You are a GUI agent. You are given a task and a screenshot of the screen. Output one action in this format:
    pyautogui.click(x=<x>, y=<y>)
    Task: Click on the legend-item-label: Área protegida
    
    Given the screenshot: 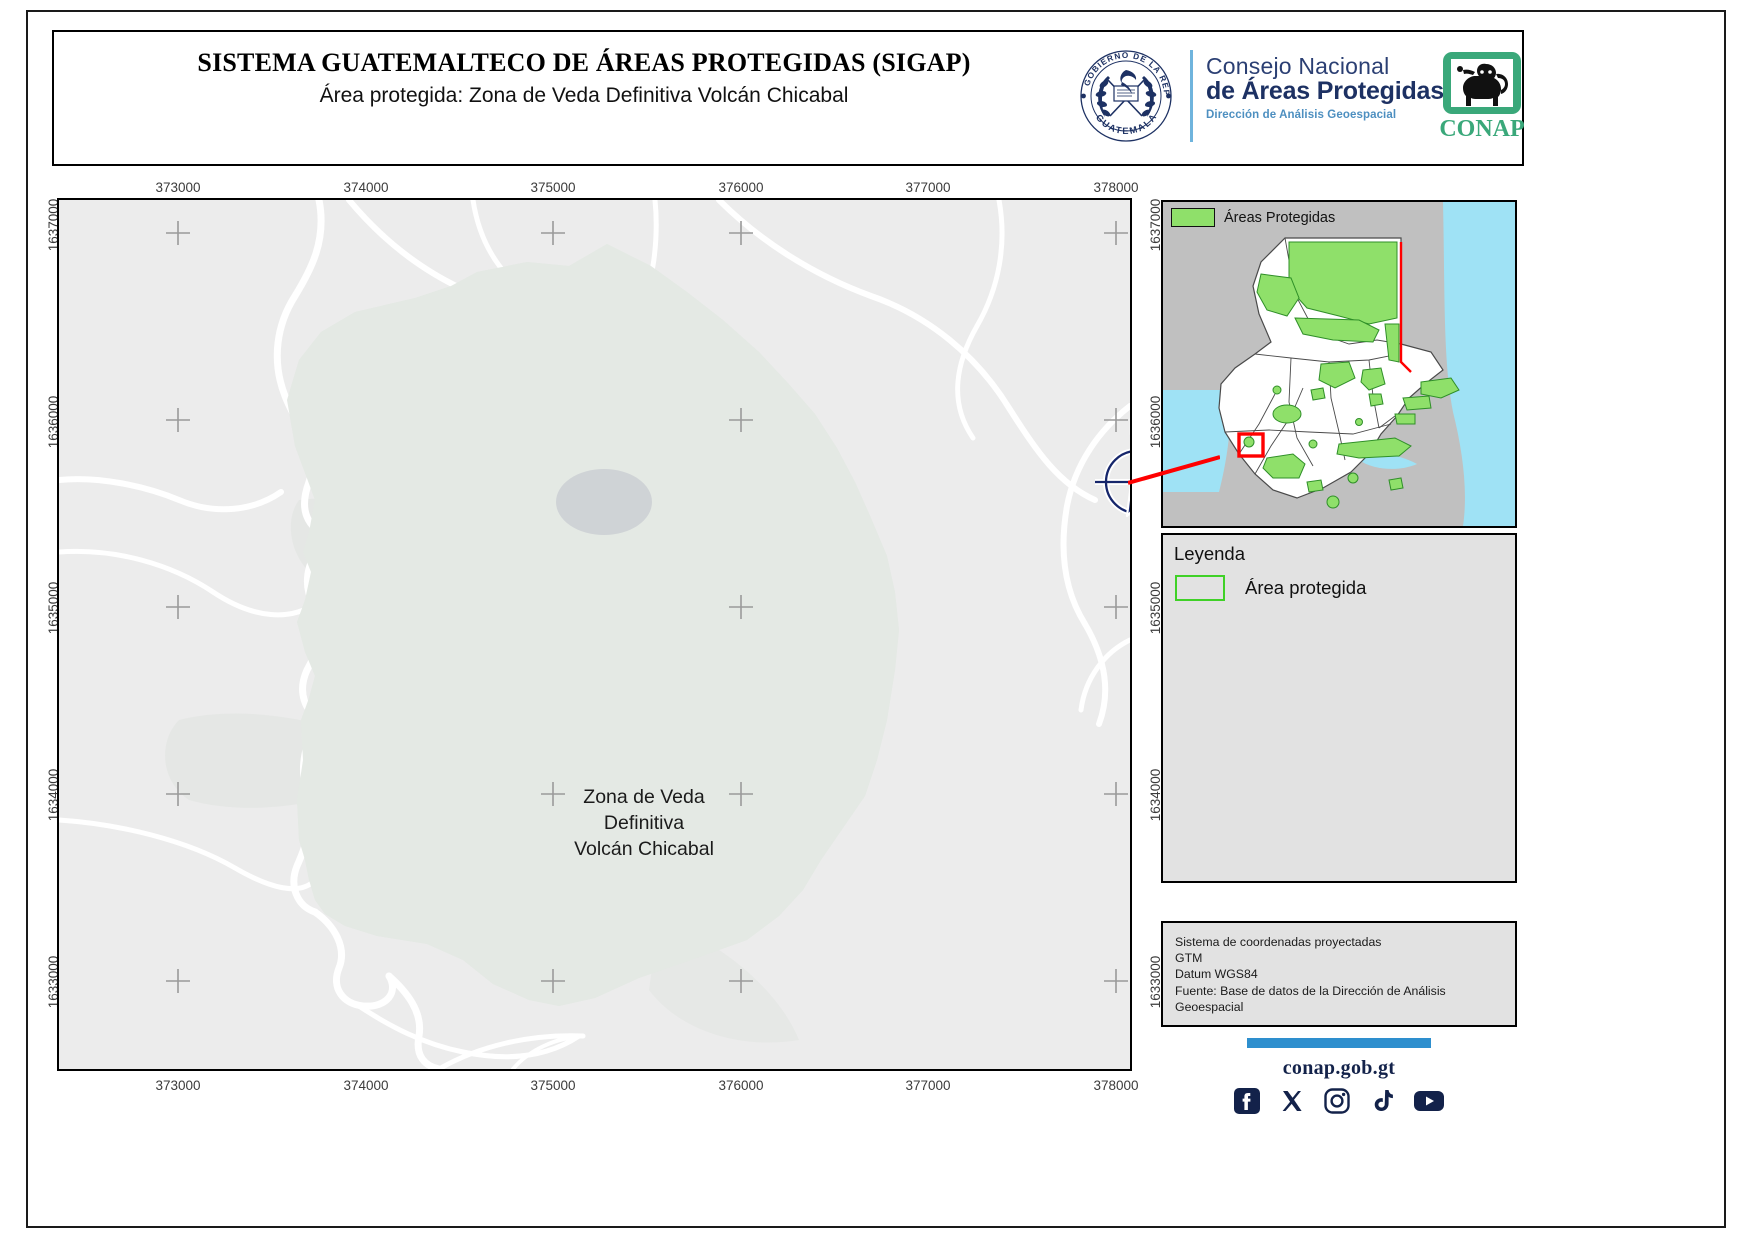 What is the action you would take?
    pyautogui.click(x=1306, y=587)
    